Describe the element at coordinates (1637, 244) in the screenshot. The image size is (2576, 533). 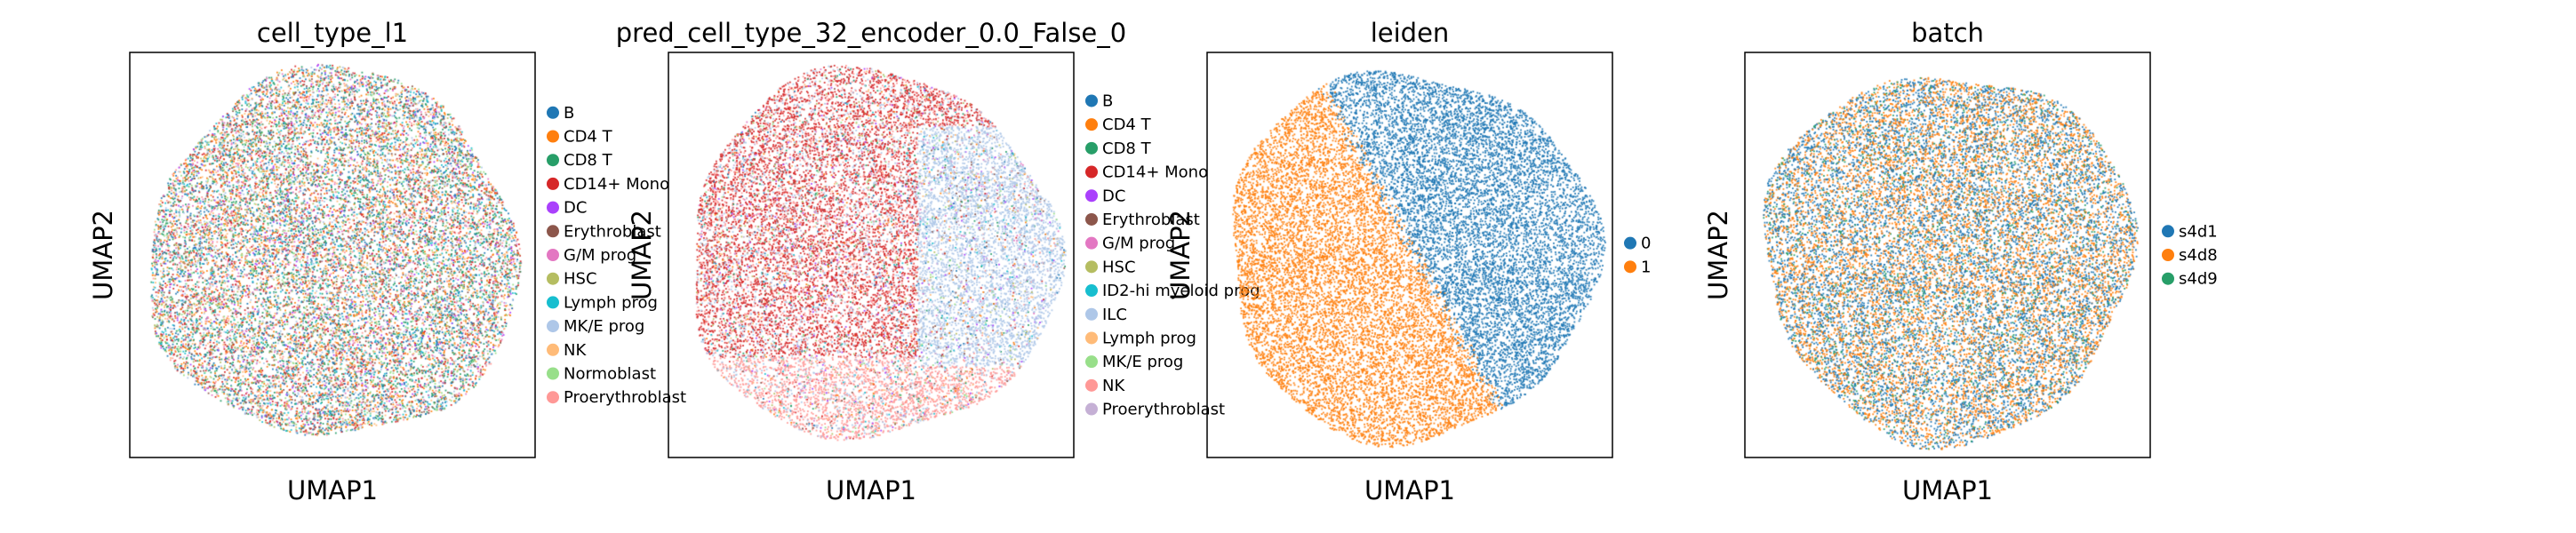
I see `legend-item: 0` at that location.